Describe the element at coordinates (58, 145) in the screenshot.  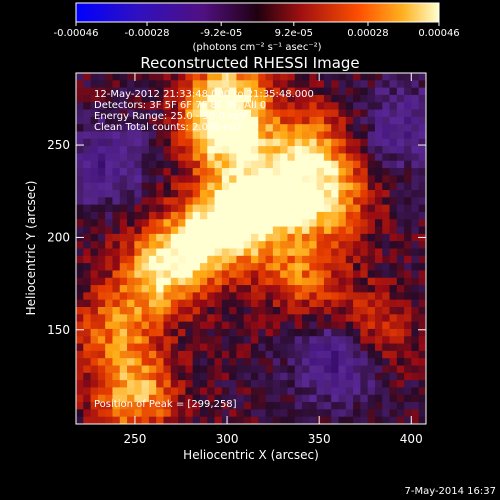
I see `y-tick-label: 250` at that location.